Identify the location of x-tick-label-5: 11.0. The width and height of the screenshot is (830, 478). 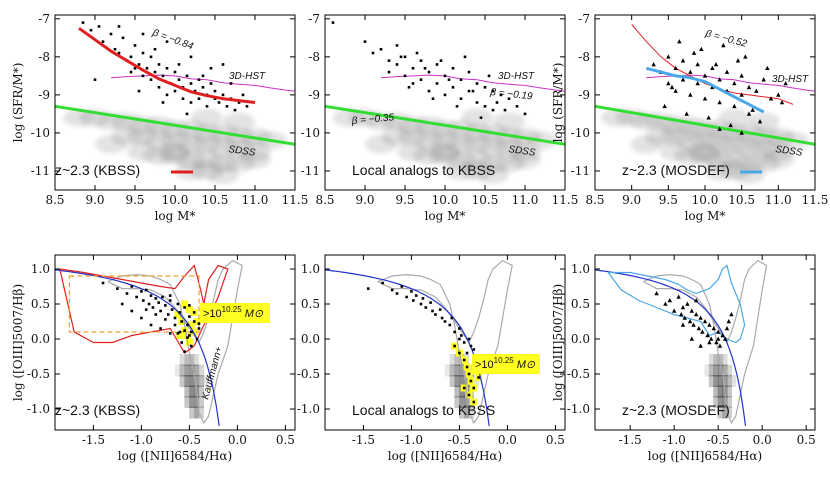
(778, 200).